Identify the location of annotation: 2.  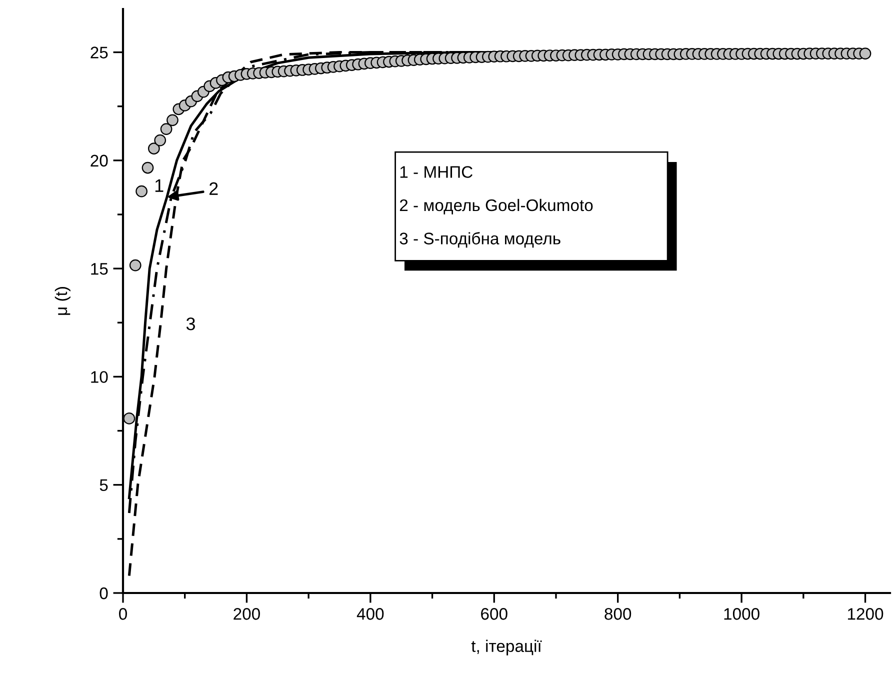
(213, 188).